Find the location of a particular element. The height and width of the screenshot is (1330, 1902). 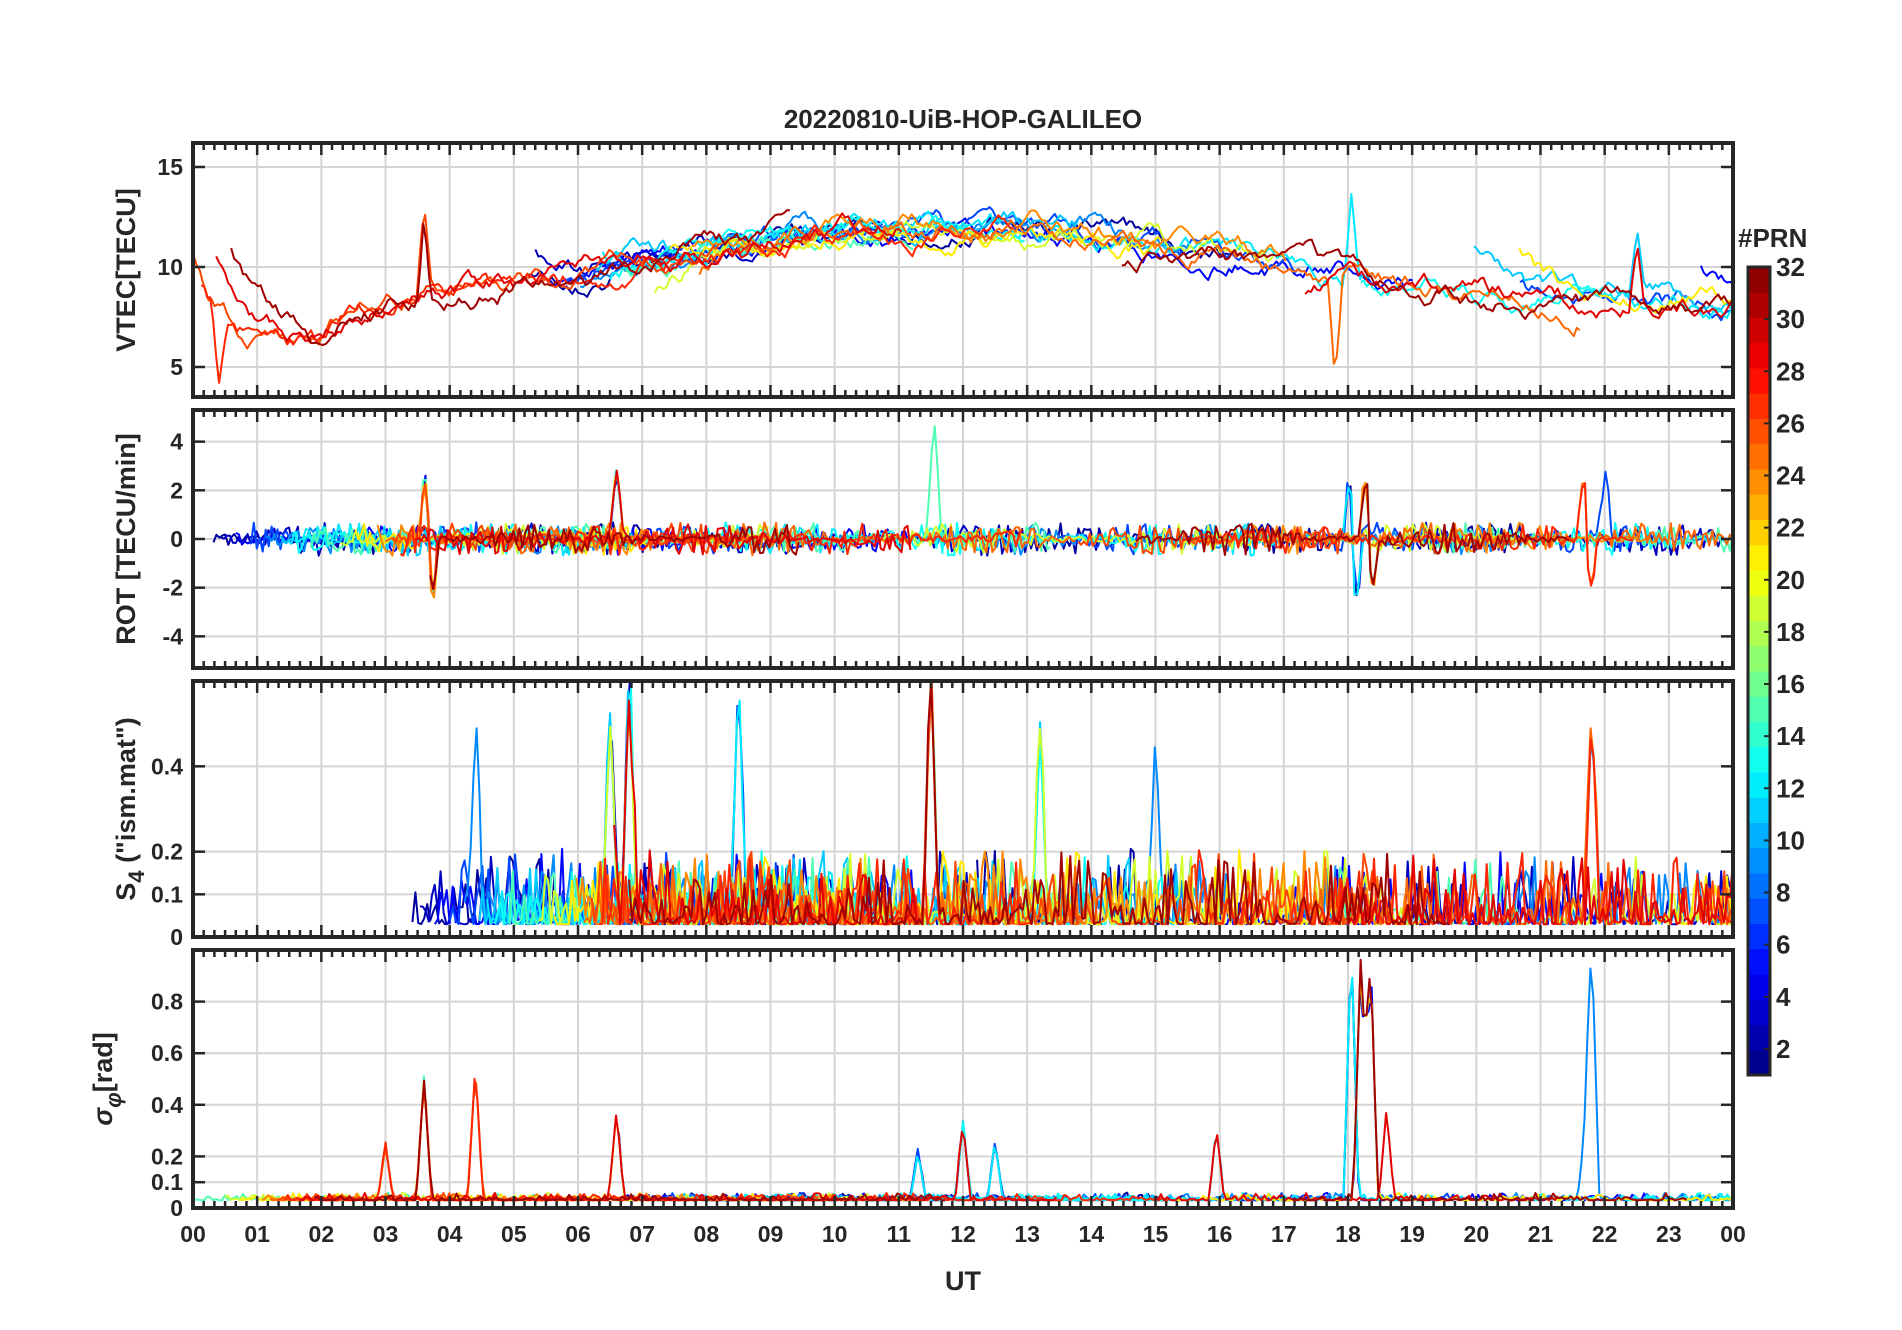

x-tick-label: 20 is located at coordinates (1477, 1234).